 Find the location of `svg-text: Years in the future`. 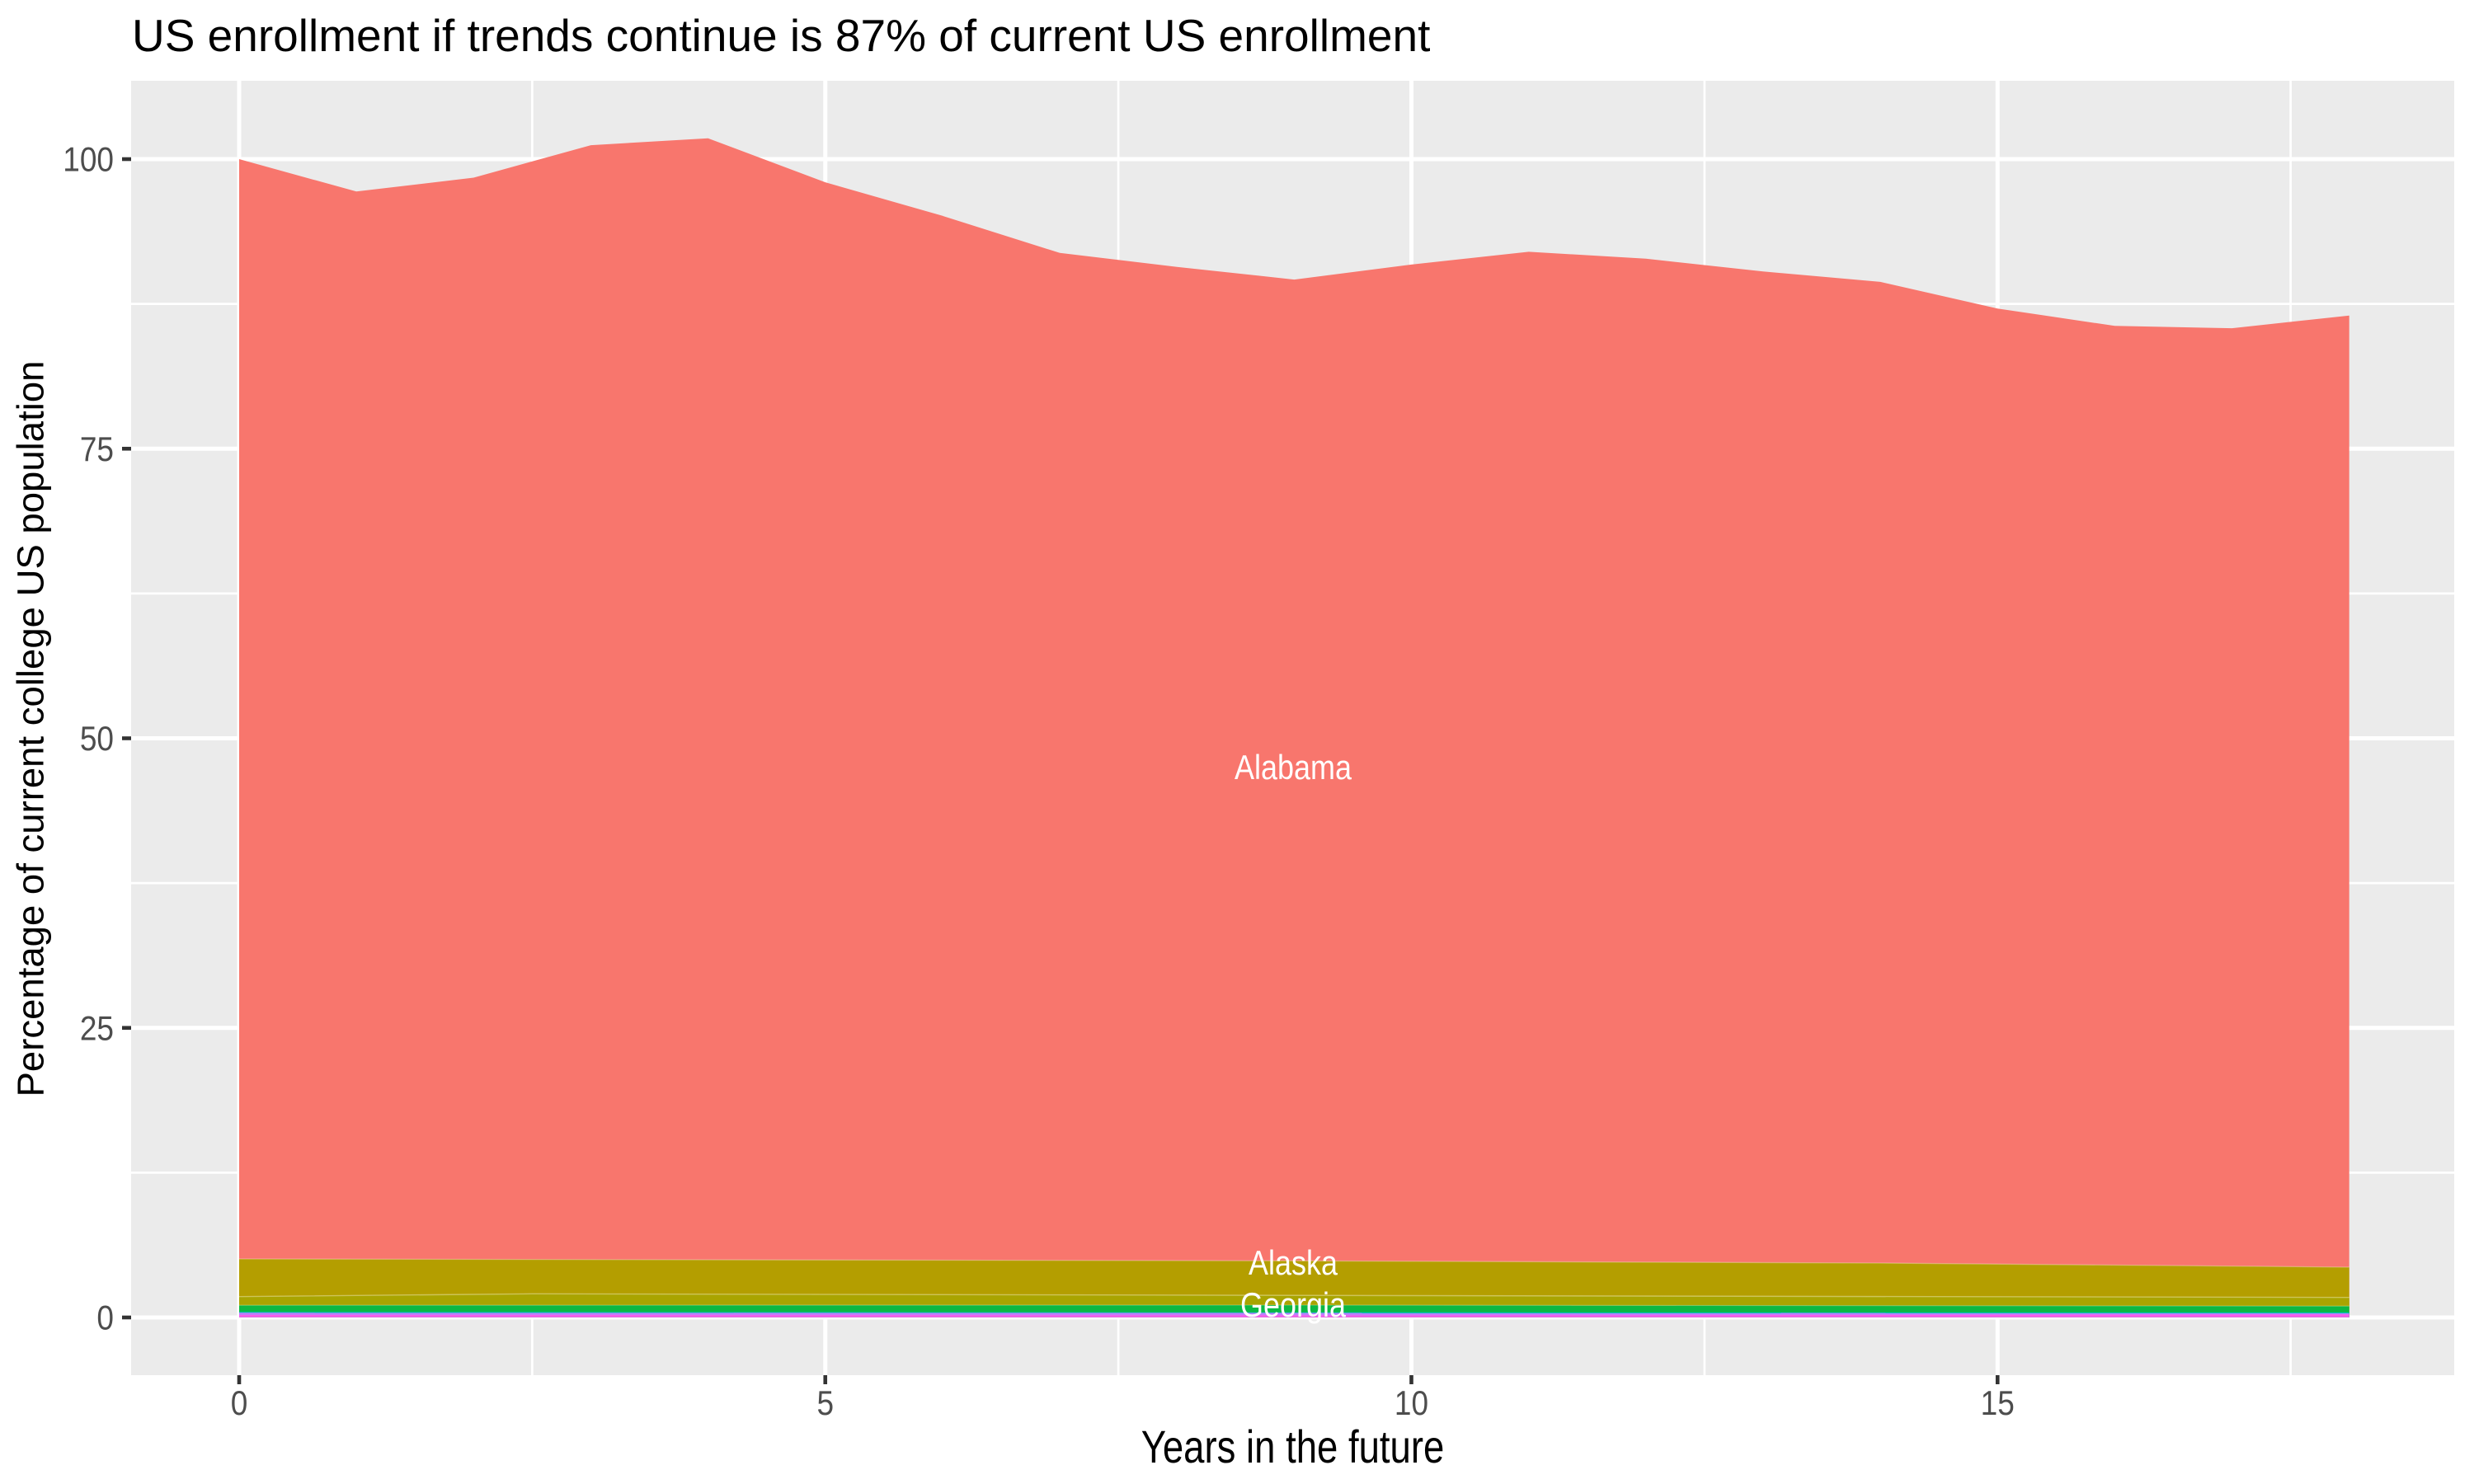

svg-text: Years in the future is located at coordinates (1293, 1446).